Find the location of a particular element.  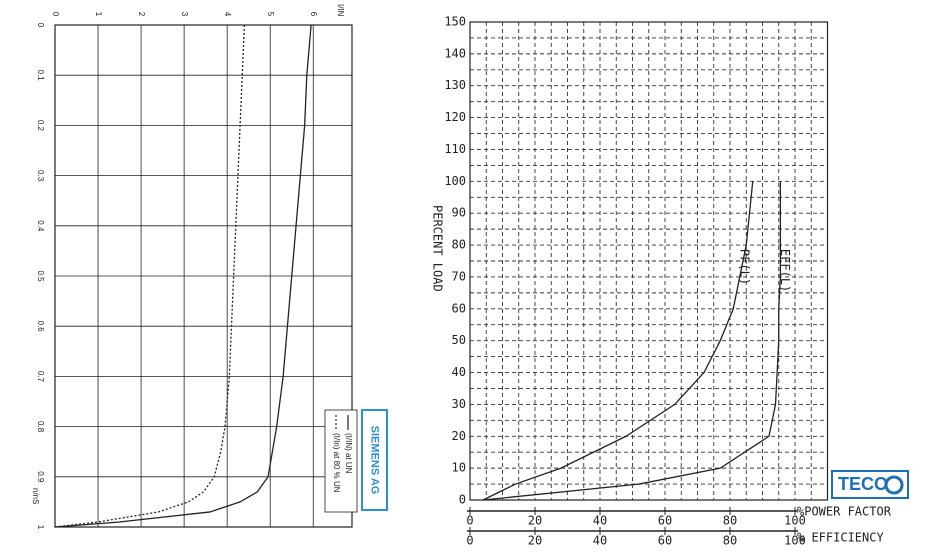

x-tick-label: 40 is located at coordinates (459, 372).